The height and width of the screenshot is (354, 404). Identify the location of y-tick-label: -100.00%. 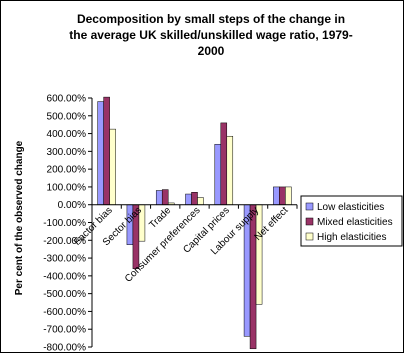
(64, 223).